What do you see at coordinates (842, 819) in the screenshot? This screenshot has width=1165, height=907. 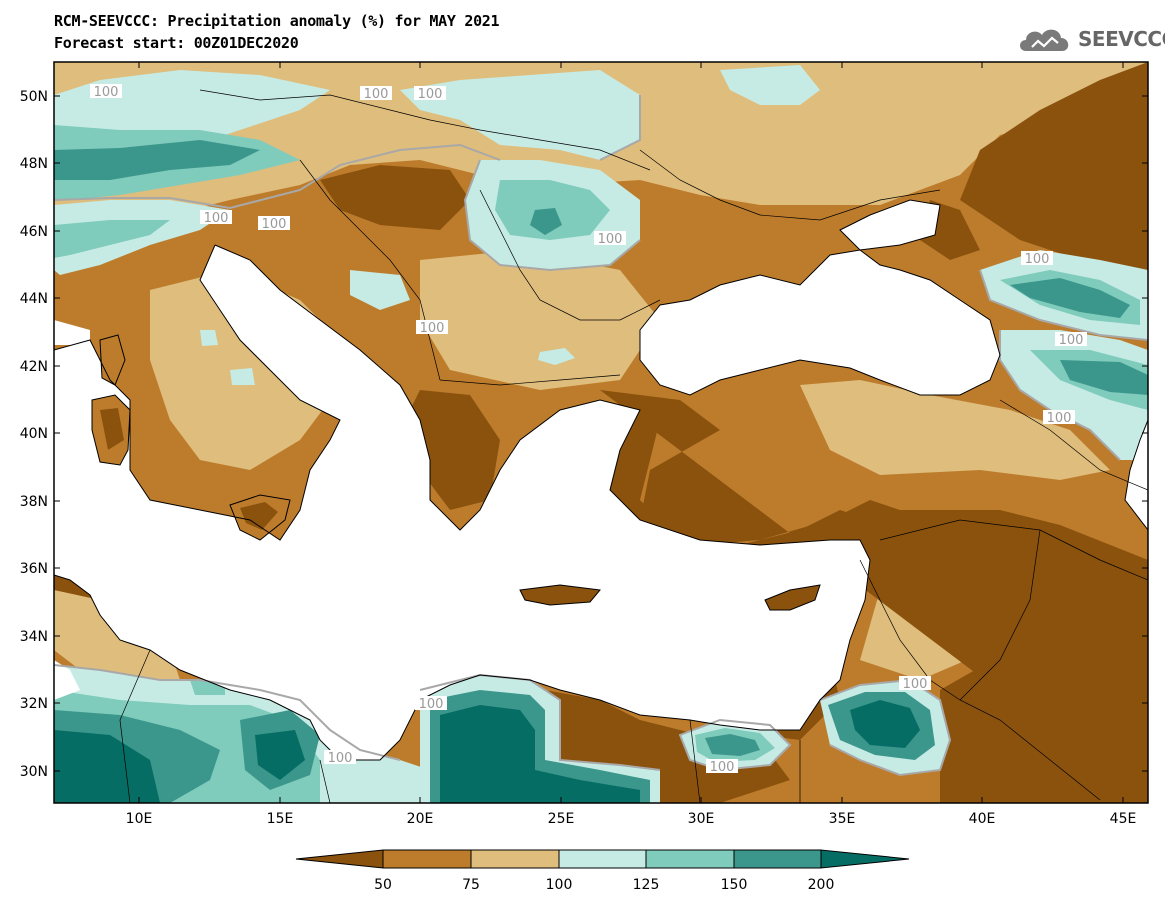 I see `lon-label: 35E` at bounding box center [842, 819].